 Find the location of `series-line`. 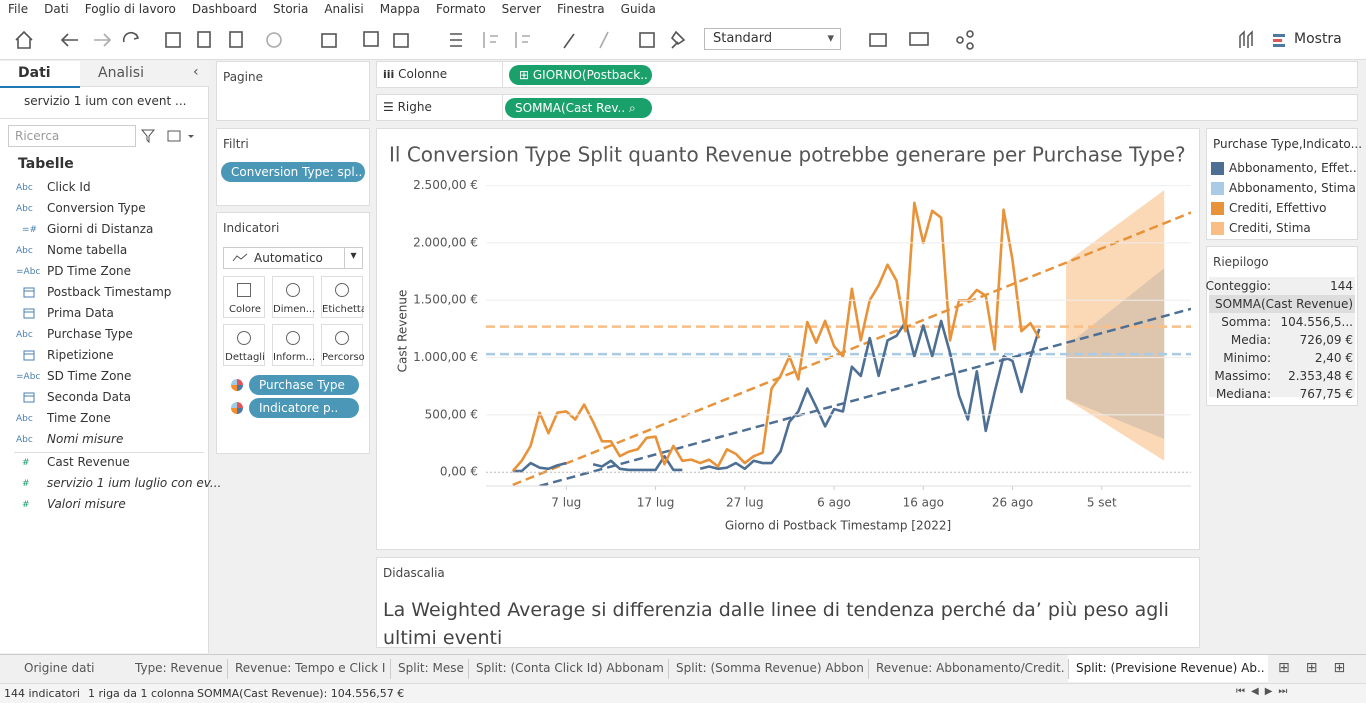

series-line is located at coordinates (870, 395).